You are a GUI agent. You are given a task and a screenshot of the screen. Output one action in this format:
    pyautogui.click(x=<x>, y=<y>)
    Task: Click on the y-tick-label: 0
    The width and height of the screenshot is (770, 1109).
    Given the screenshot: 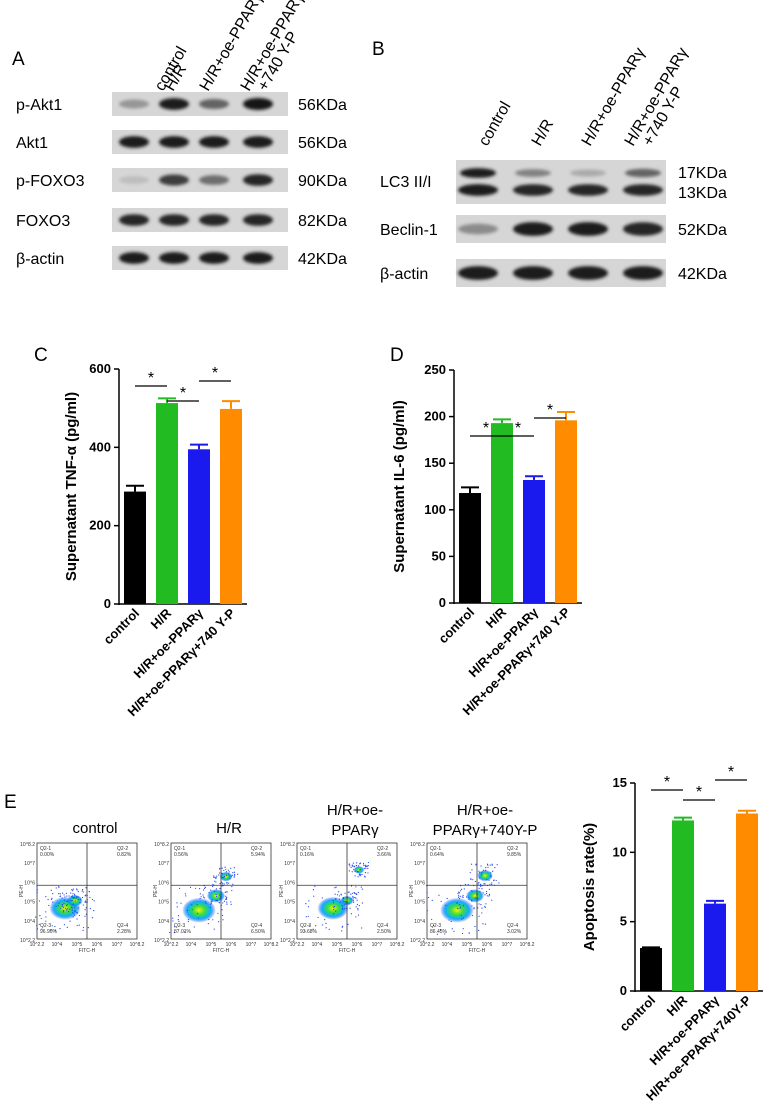 What is the action you would take?
    pyautogui.click(x=623, y=990)
    